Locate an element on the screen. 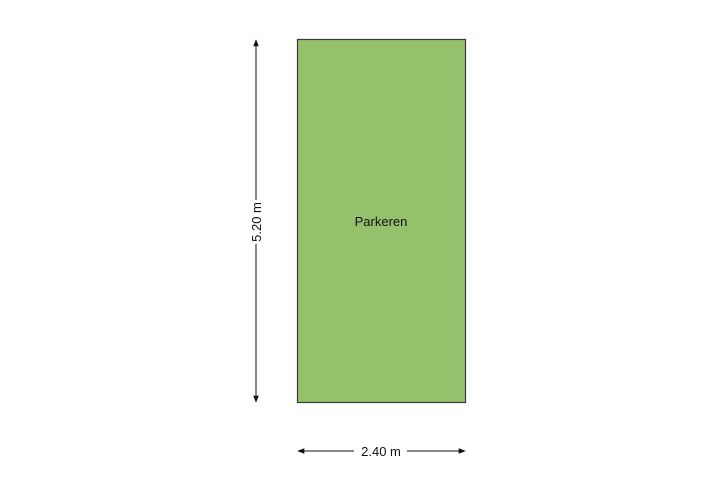 The height and width of the screenshot is (493, 720). width-dimension-label: 2.40 m is located at coordinates (381, 451).